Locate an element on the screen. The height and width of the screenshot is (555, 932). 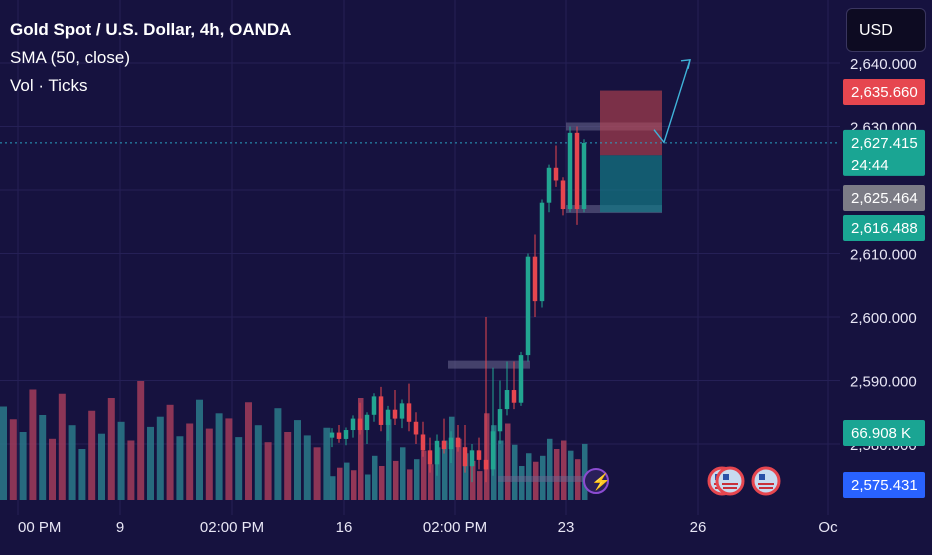
y-axis-tick-label: 2,600.000 is located at coordinates (883, 318).